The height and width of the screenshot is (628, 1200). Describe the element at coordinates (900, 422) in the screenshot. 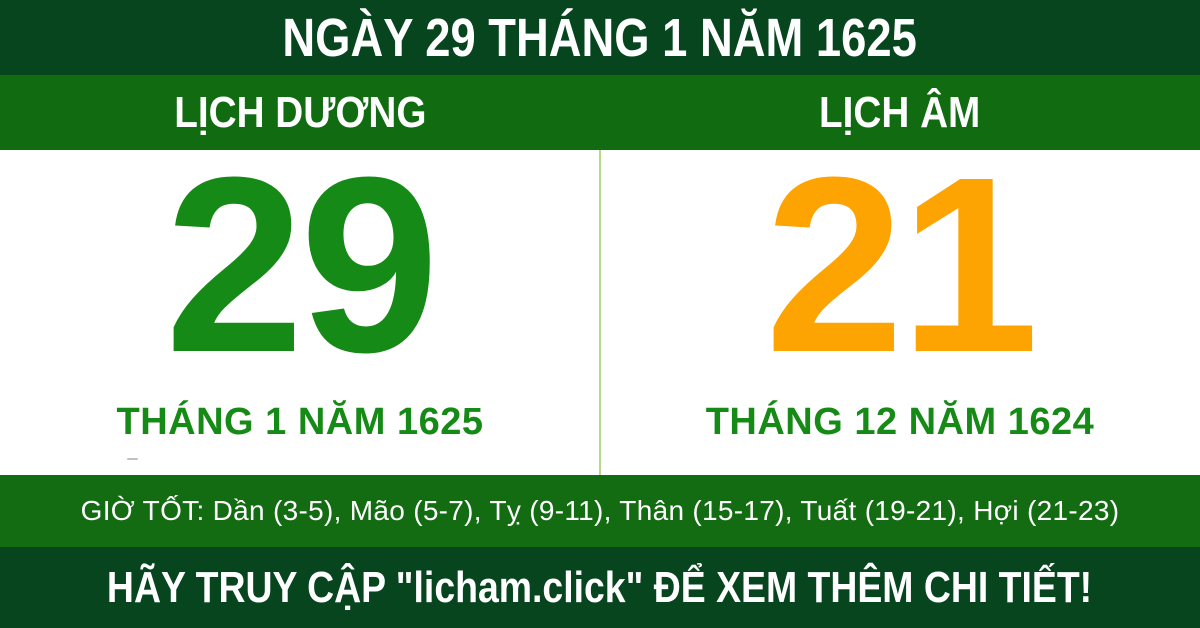

I see `lunar-month-year: THÁNG 12 NĂM 1624` at that location.